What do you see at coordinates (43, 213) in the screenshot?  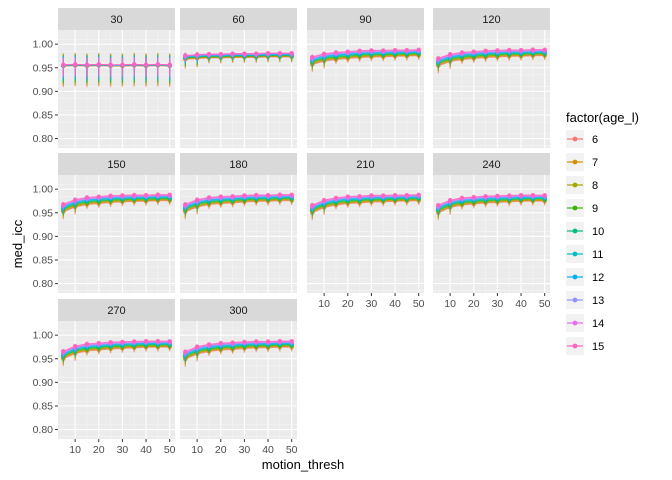 I see `y-tick-label: 0.95` at bounding box center [43, 213].